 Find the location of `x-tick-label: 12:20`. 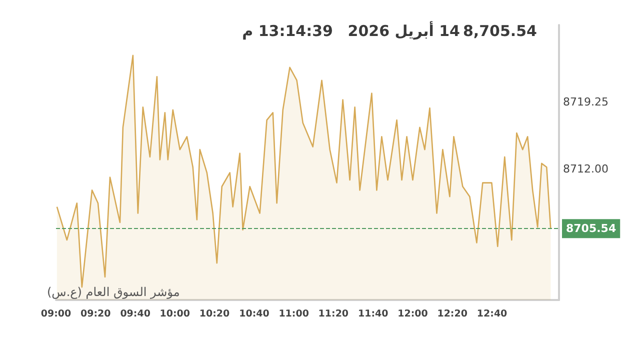

x-tick-label: 12:20 is located at coordinates (452, 314).